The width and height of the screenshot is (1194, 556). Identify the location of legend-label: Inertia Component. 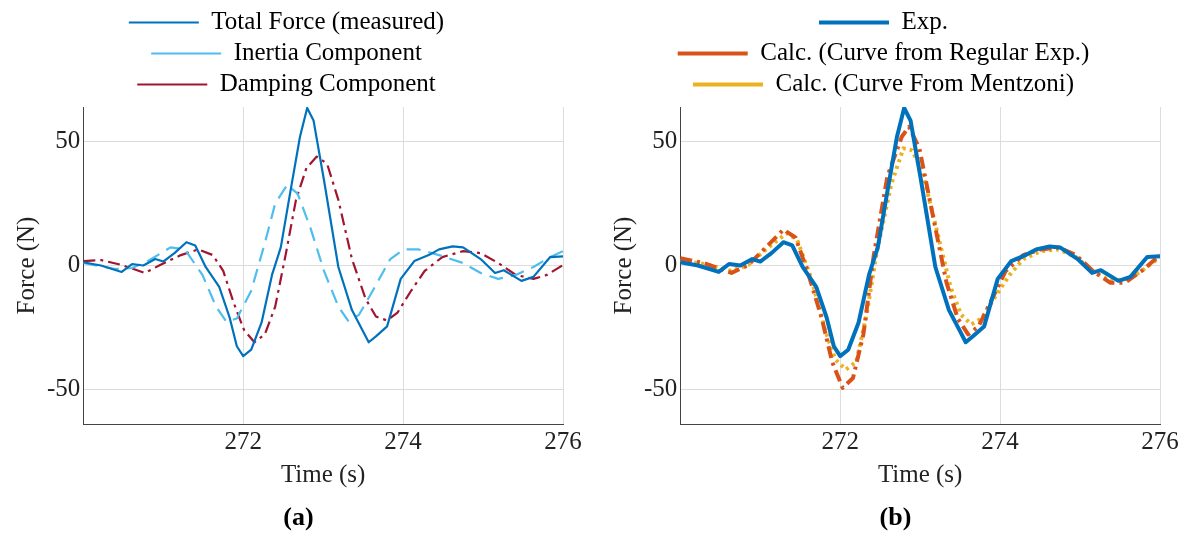
(327, 52).